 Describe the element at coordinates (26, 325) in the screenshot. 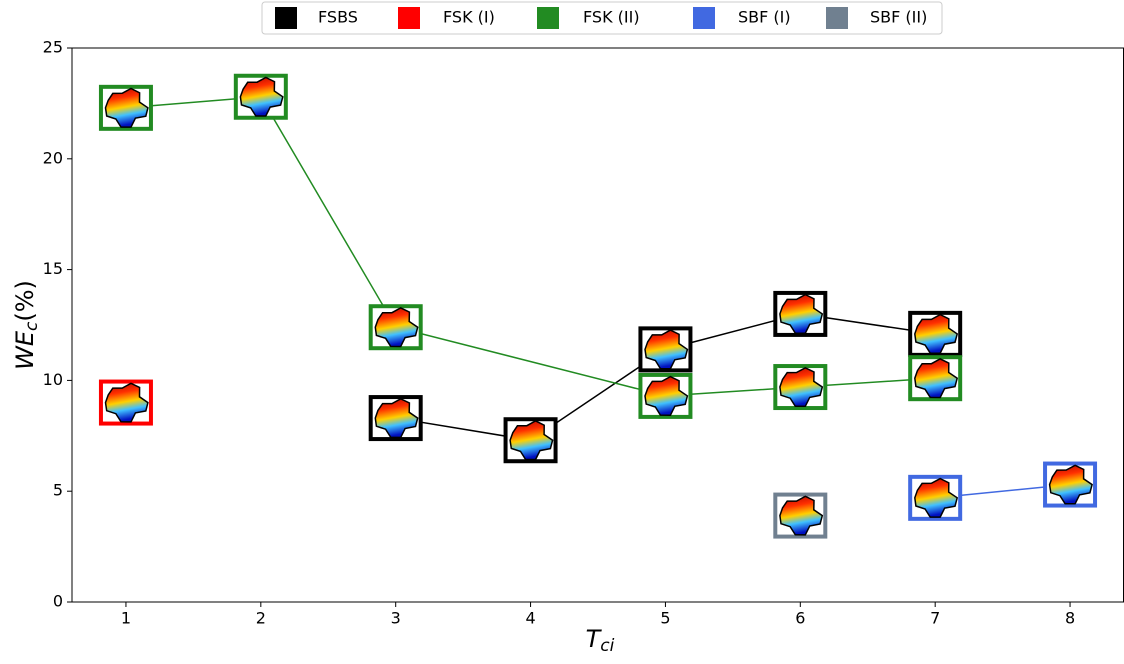

I see `y-axis-label: WEc(%)` at that location.